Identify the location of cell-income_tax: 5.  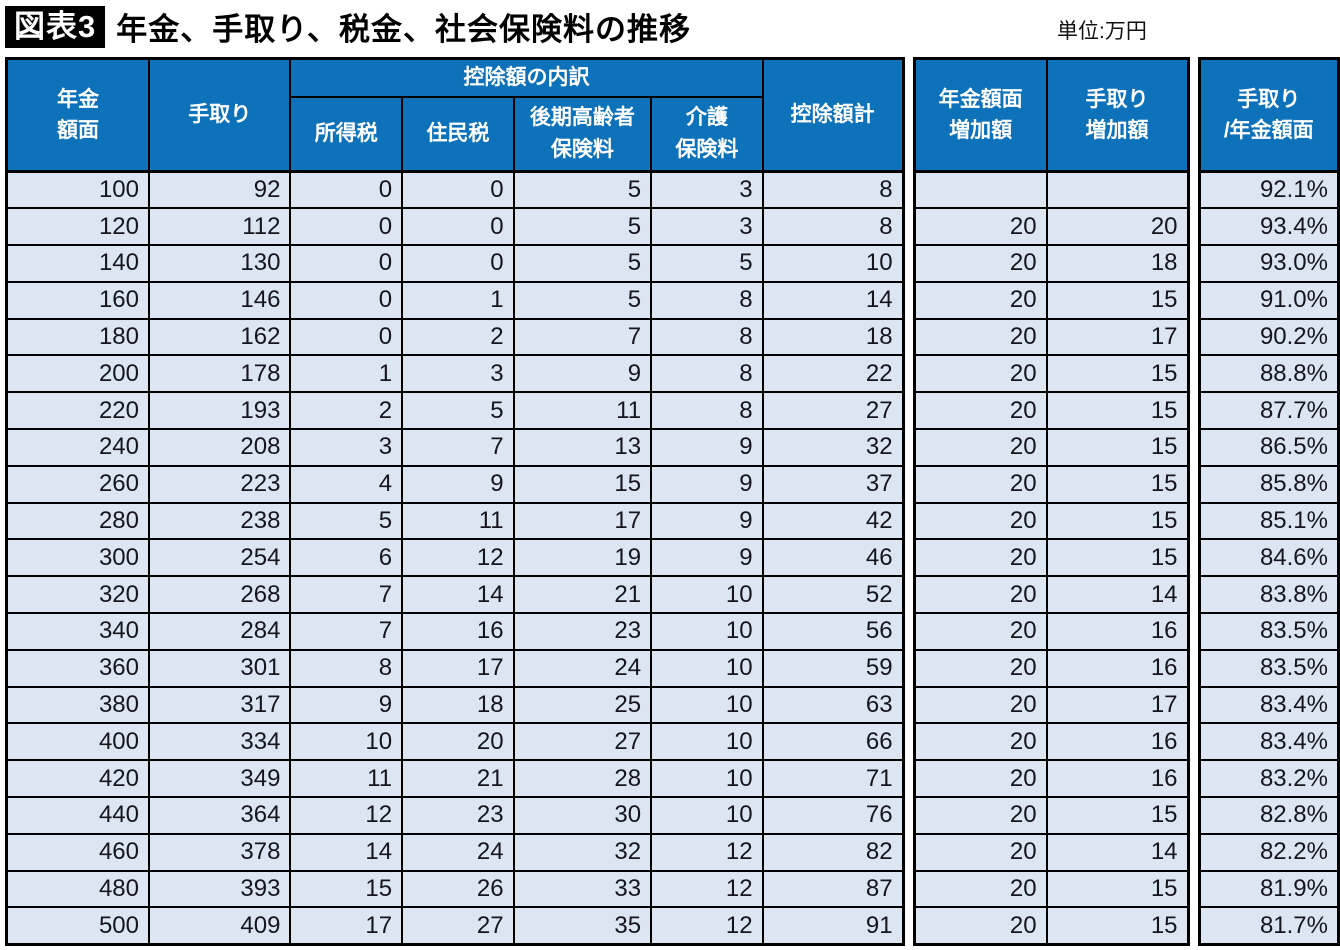
(346, 521).